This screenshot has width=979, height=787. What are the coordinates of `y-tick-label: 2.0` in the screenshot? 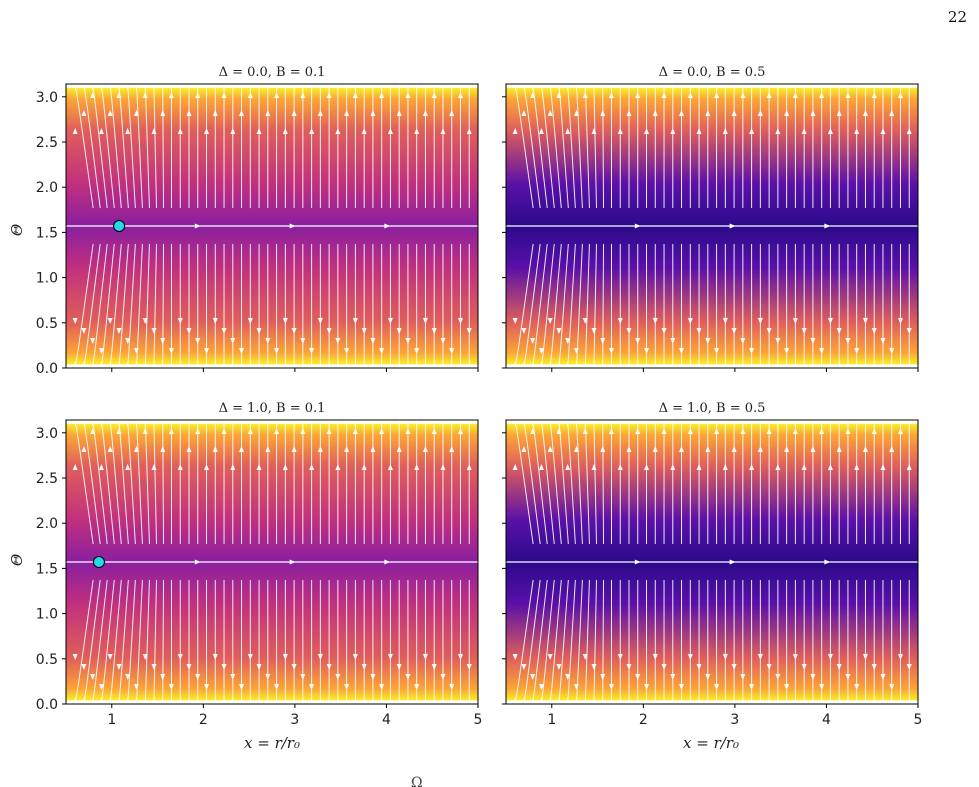 It's located at (47, 524).